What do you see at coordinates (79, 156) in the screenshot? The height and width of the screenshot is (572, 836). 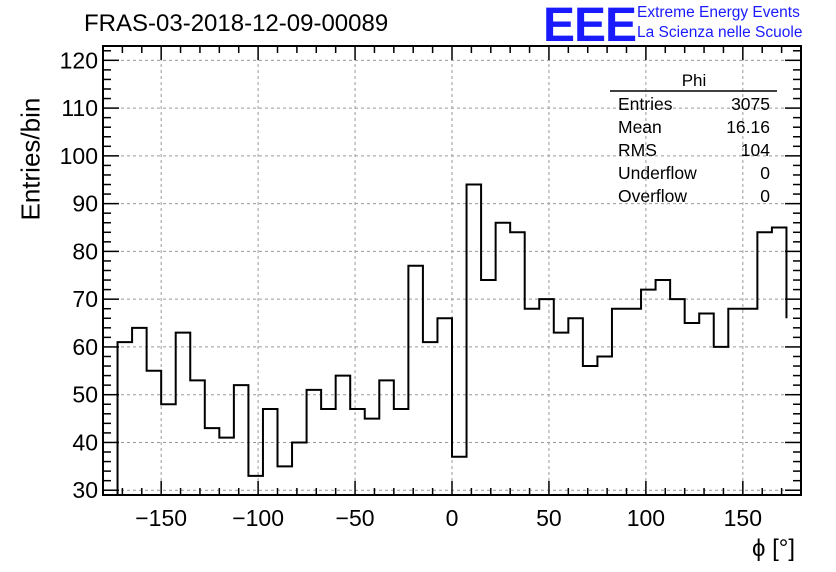 I see `y-tick-label: 100` at bounding box center [79, 156].